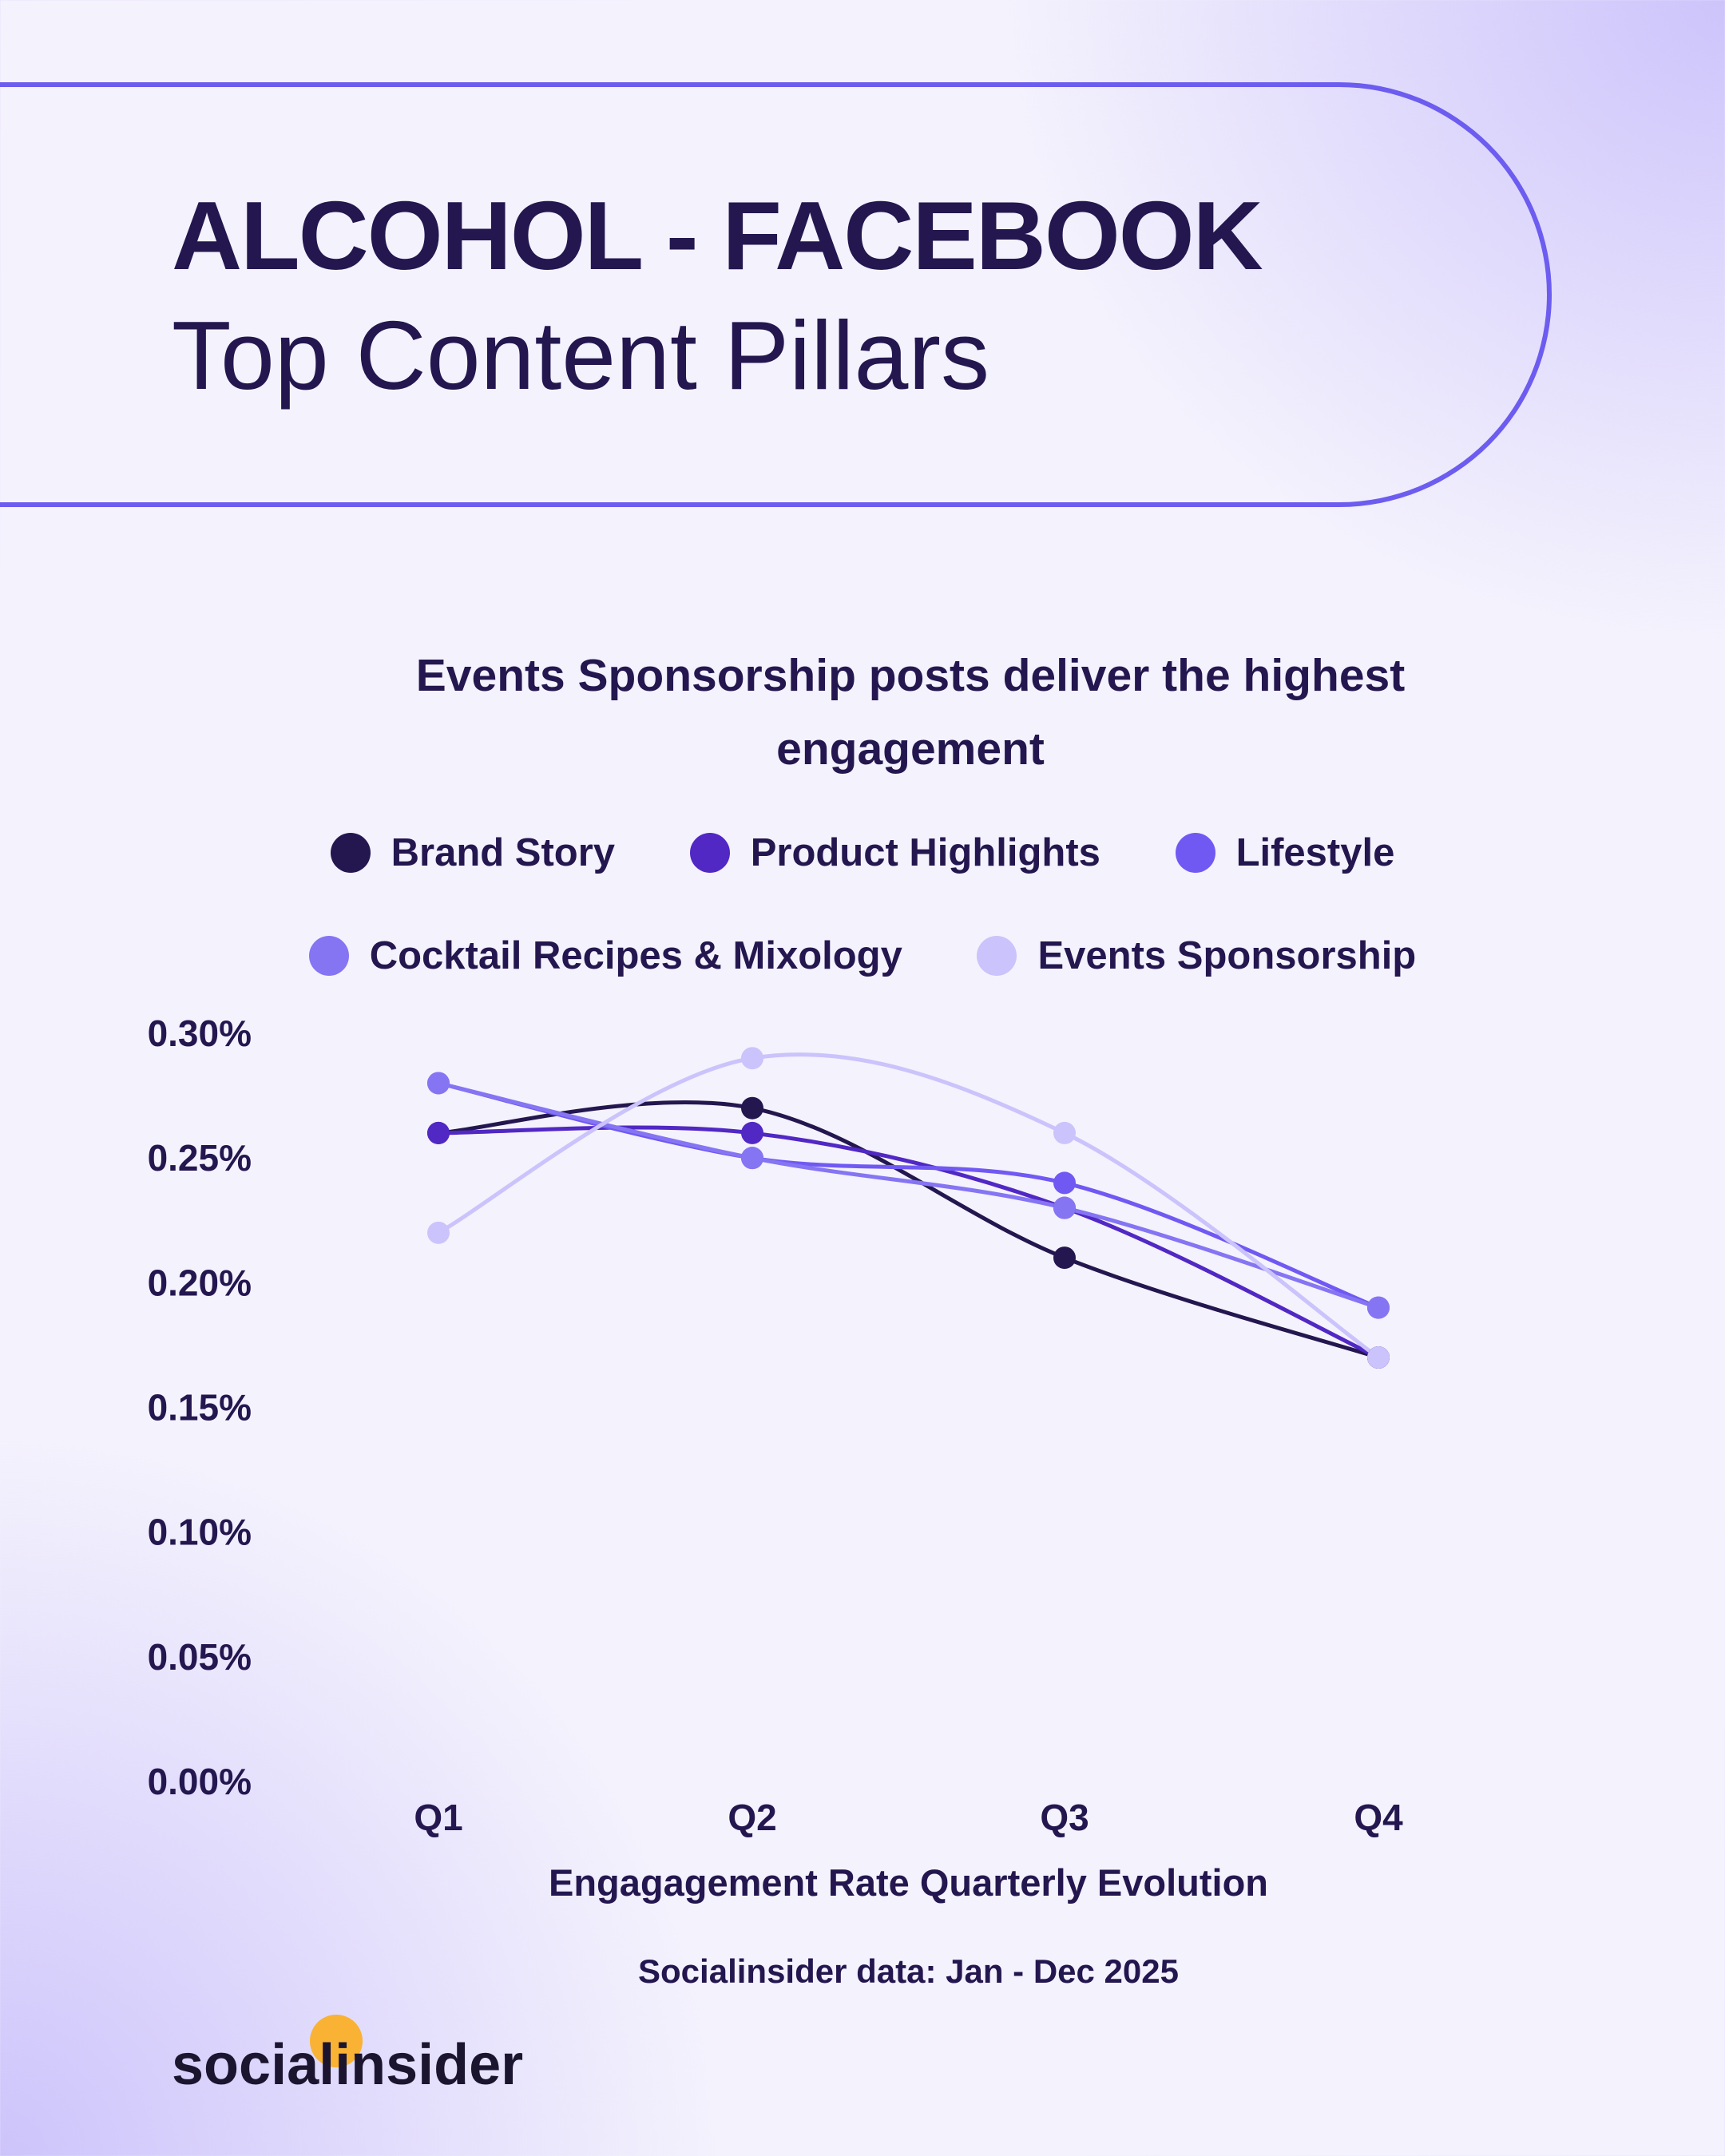  What do you see at coordinates (504, 852) in the screenshot?
I see `legend-label: Brand Story` at bounding box center [504, 852].